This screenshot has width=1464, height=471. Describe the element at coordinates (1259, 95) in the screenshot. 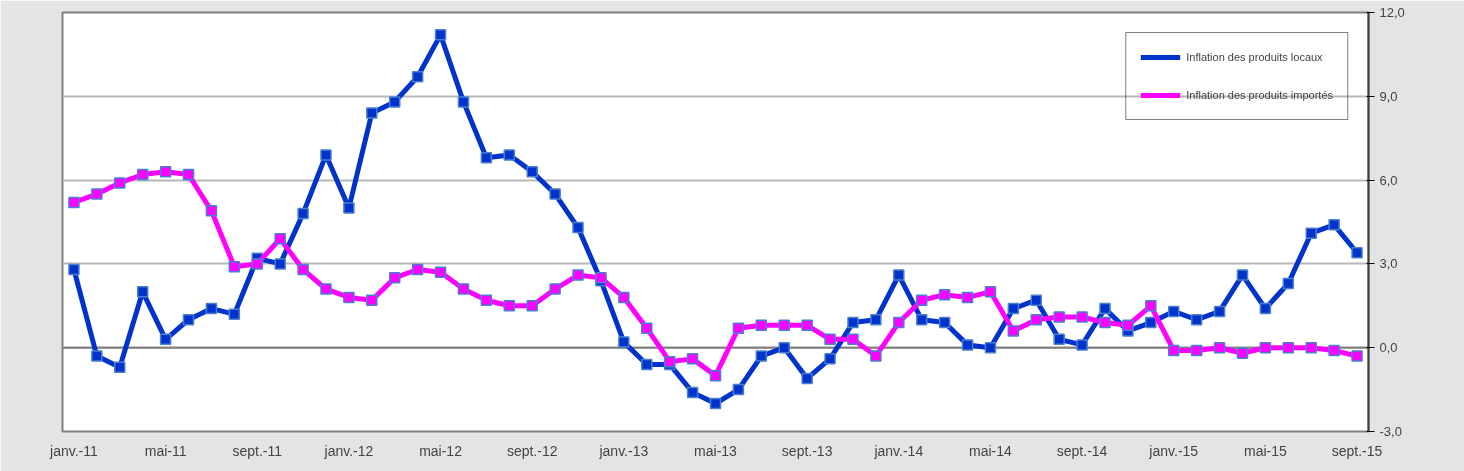

I see `legend-label: Inflation des produits importés` at that location.